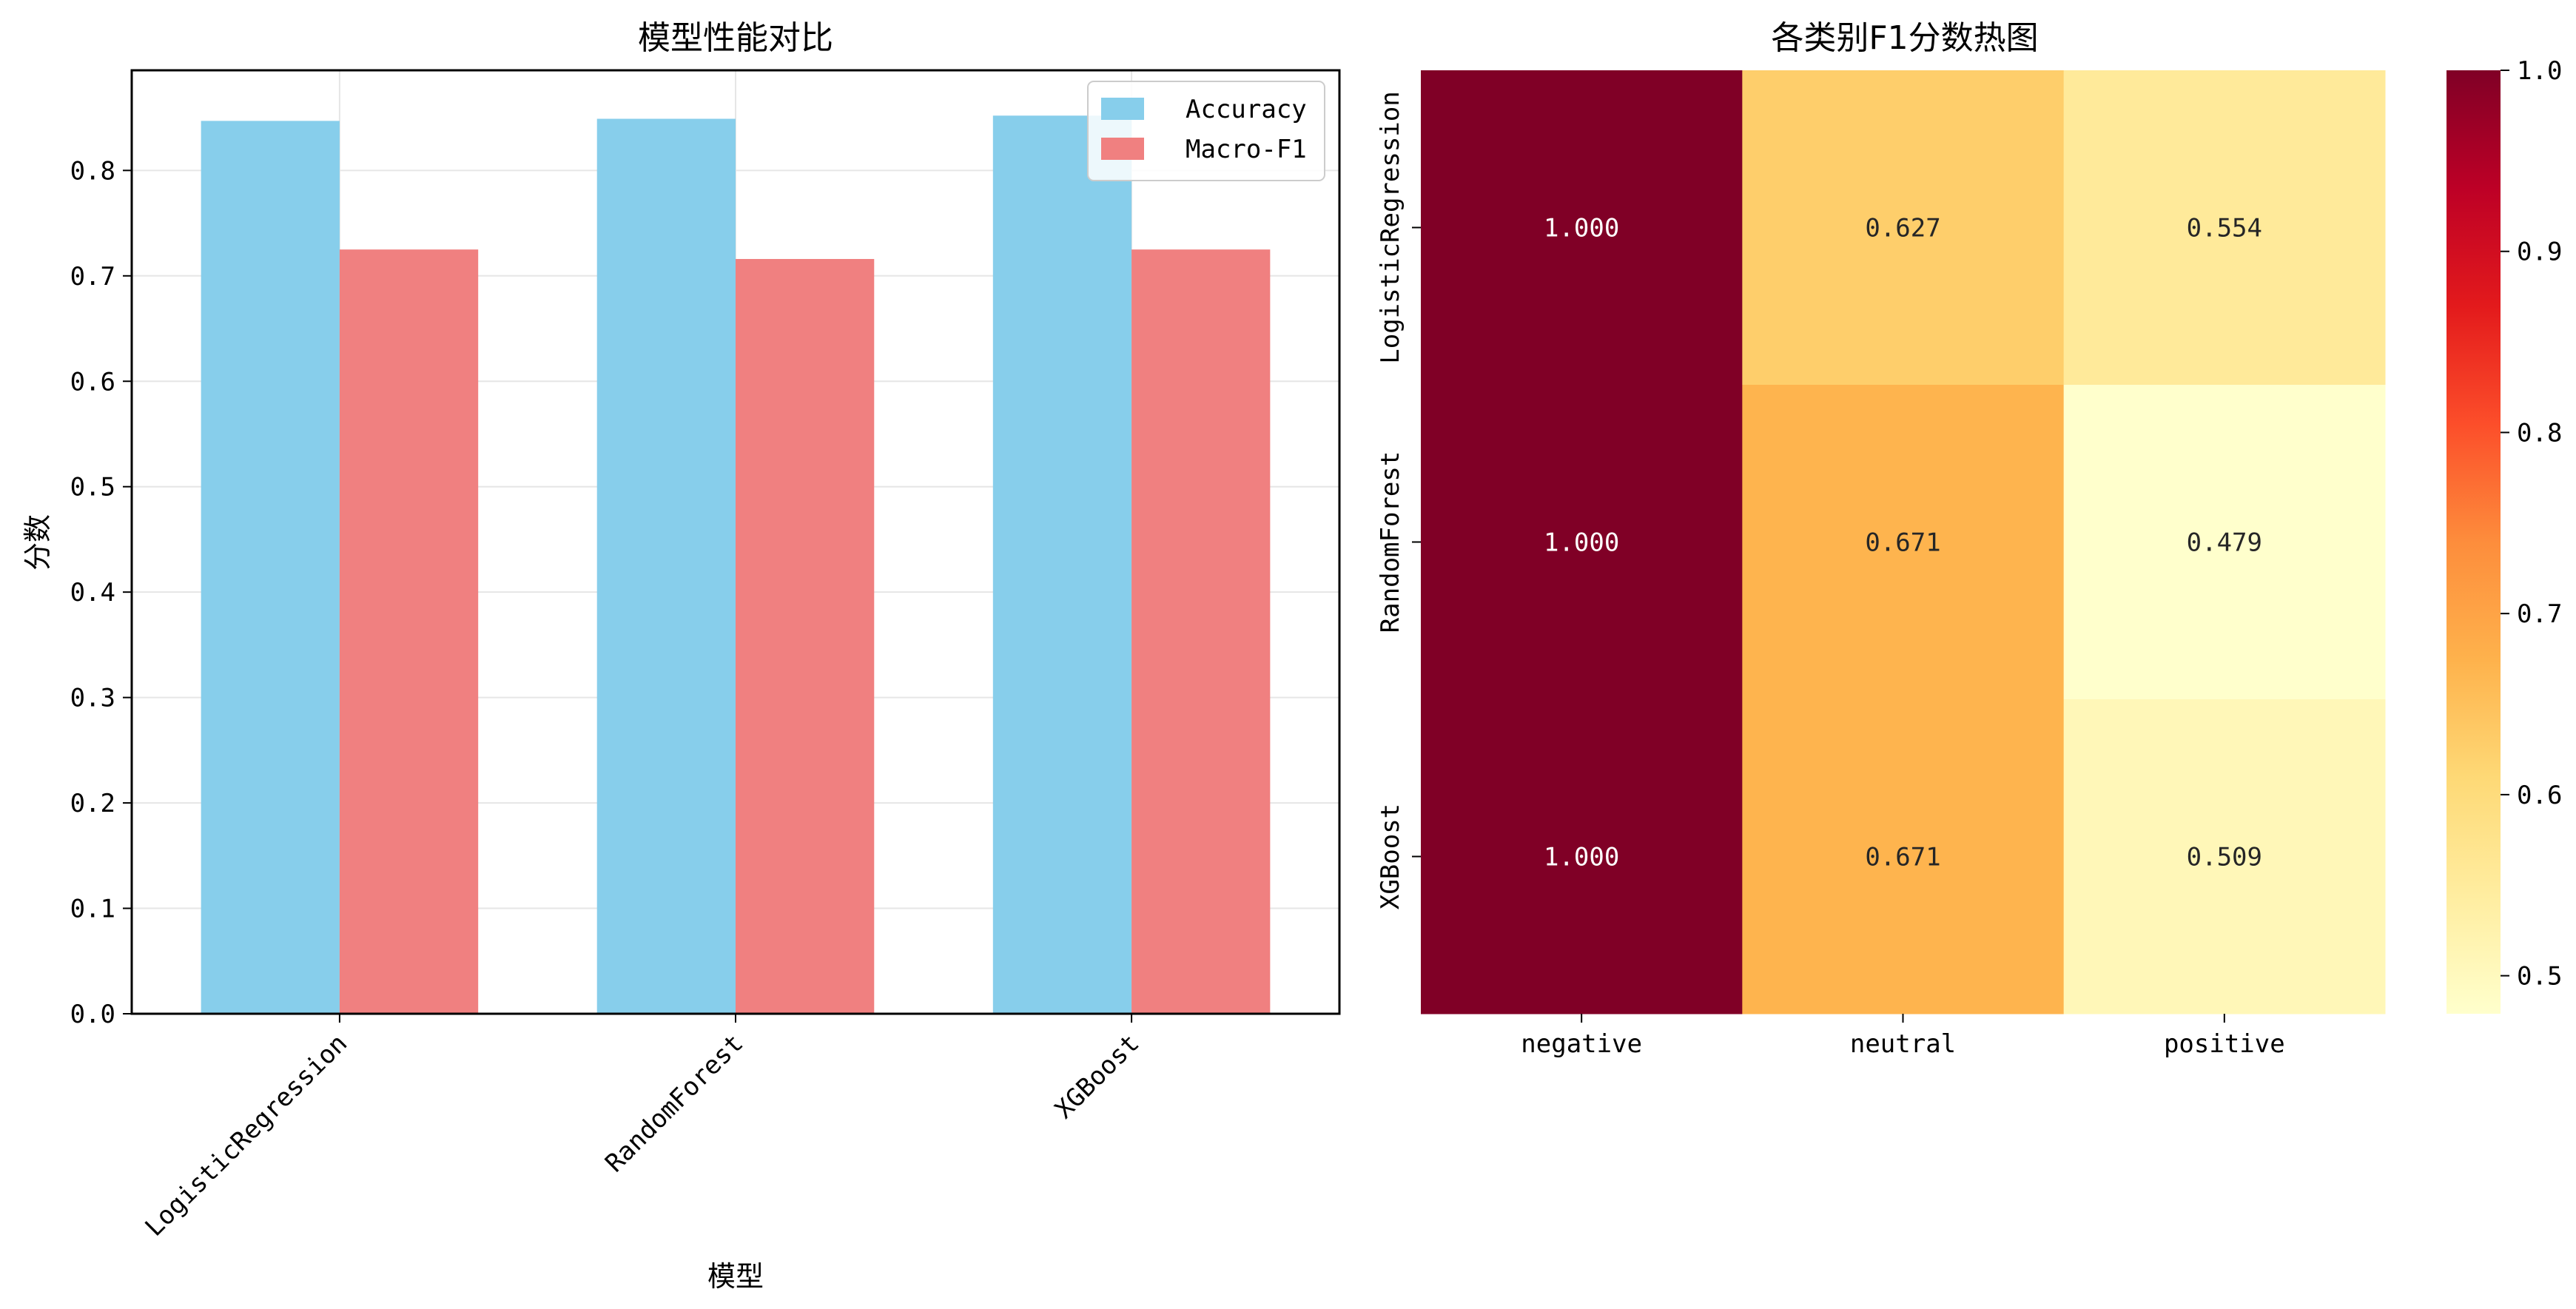  I want to click on bar-y-axis-label: 分数, so click(37, 543).